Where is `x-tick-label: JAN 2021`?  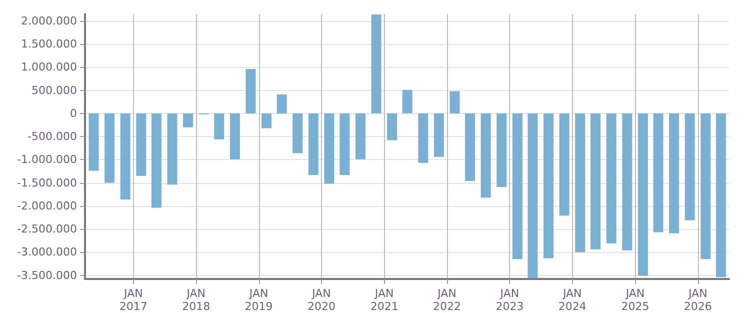 x-tick-label: JAN 2021 is located at coordinates (384, 300).